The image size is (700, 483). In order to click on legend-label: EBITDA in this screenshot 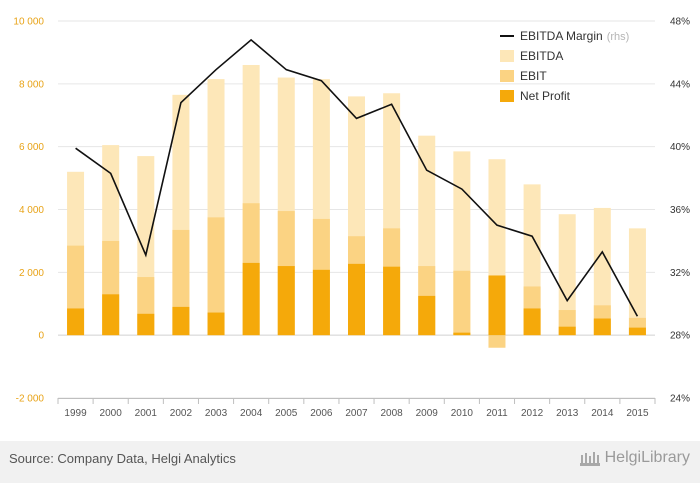, I will do `click(541, 56)`.